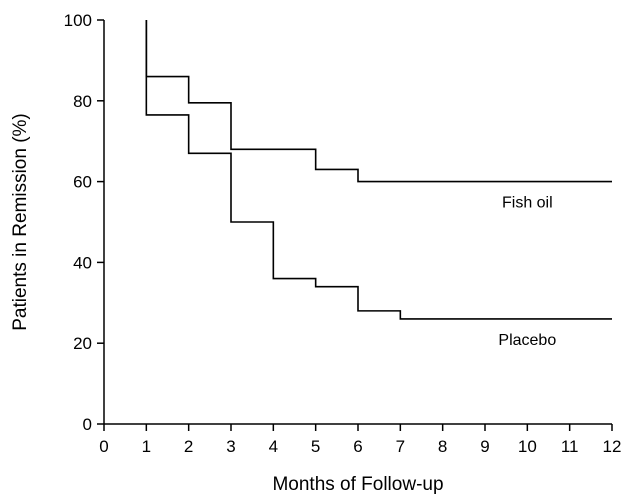 Image resolution: width=622 pixels, height=501 pixels. I want to click on x-tick-label-4: 4, so click(273, 446).